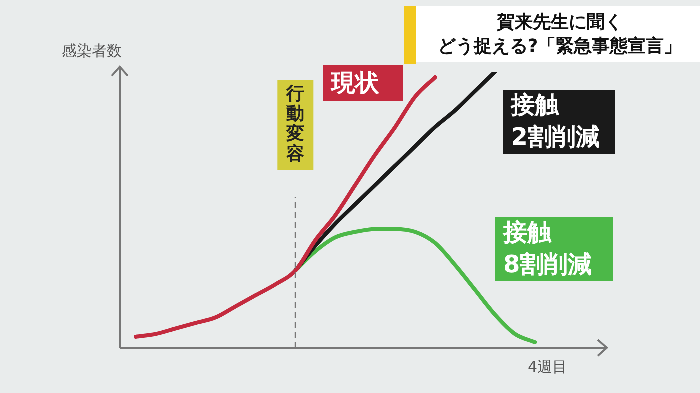 This screenshot has width=700, height=393. What do you see at coordinates (92, 51) in the screenshot?
I see `y-axis-title: 感染者数` at bounding box center [92, 51].